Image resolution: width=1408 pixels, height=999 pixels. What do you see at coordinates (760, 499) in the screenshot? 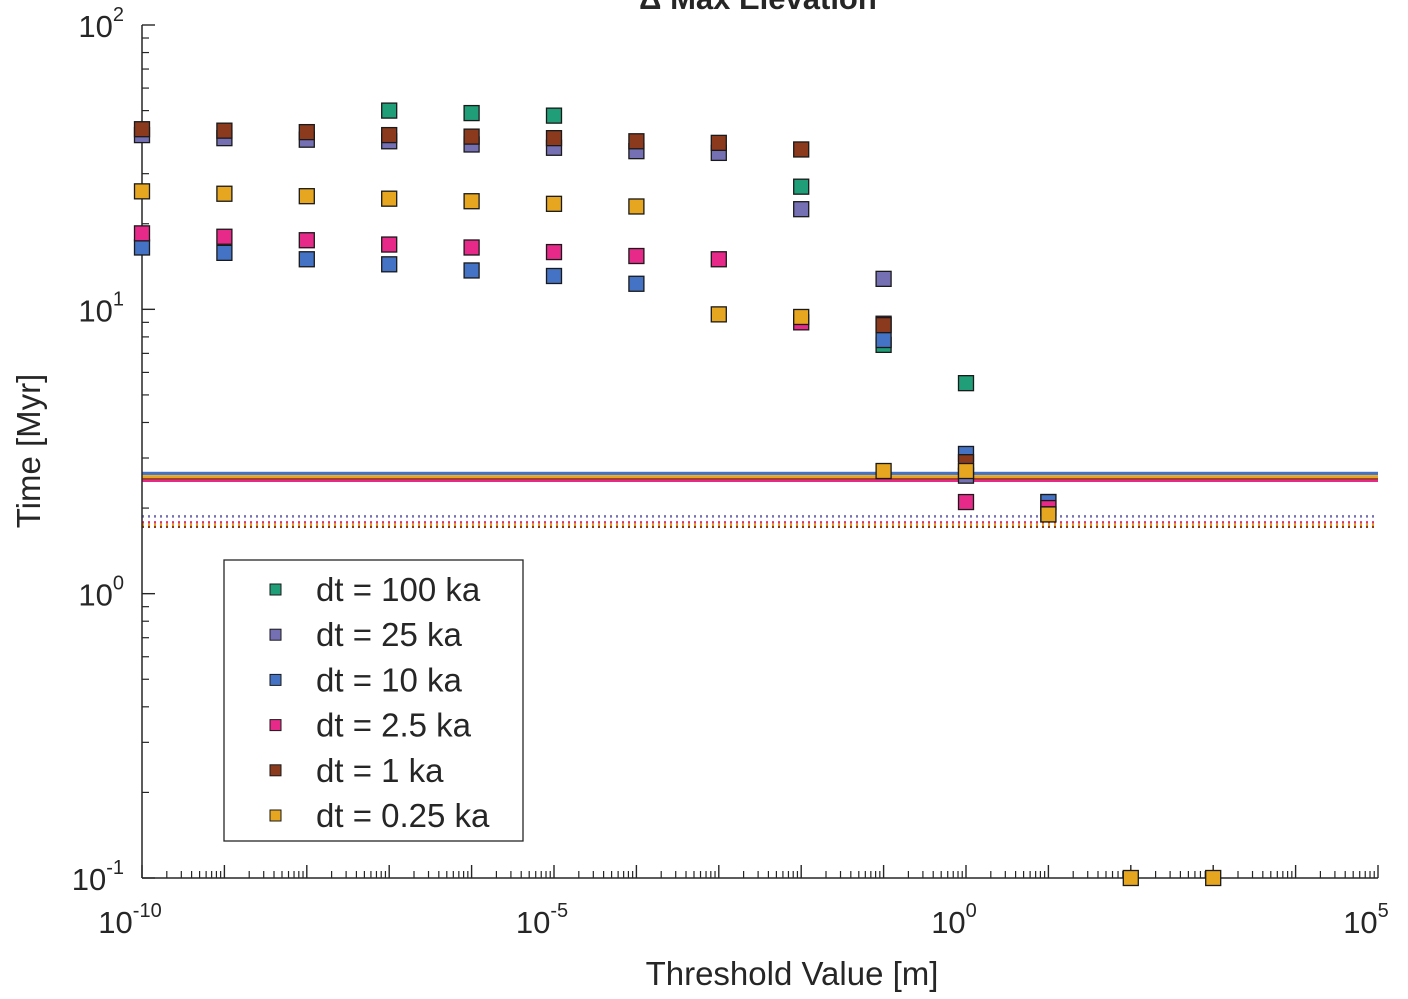
I see `reference-lines` at bounding box center [760, 499].